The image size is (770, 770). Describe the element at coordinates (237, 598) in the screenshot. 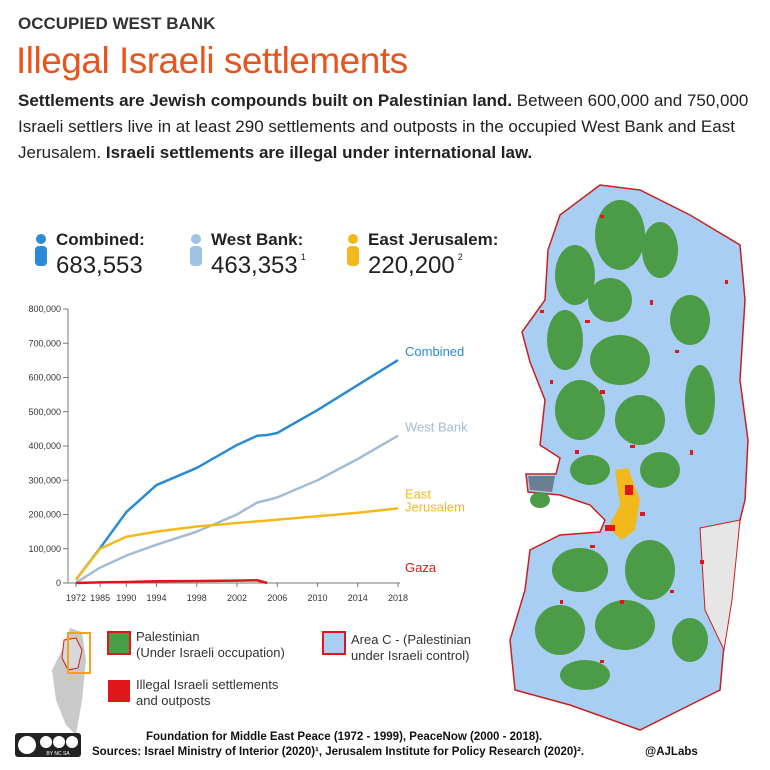

I see `x-tick-label: 2002` at that location.